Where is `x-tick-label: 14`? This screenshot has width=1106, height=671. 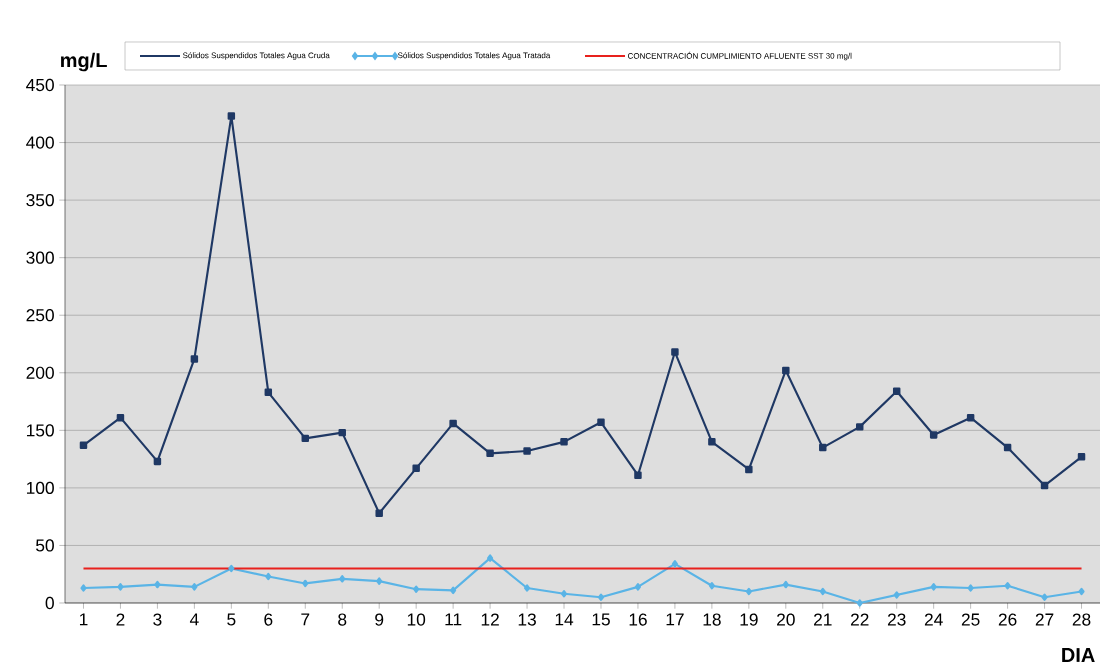
x-tick-label: 14 is located at coordinates (564, 619).